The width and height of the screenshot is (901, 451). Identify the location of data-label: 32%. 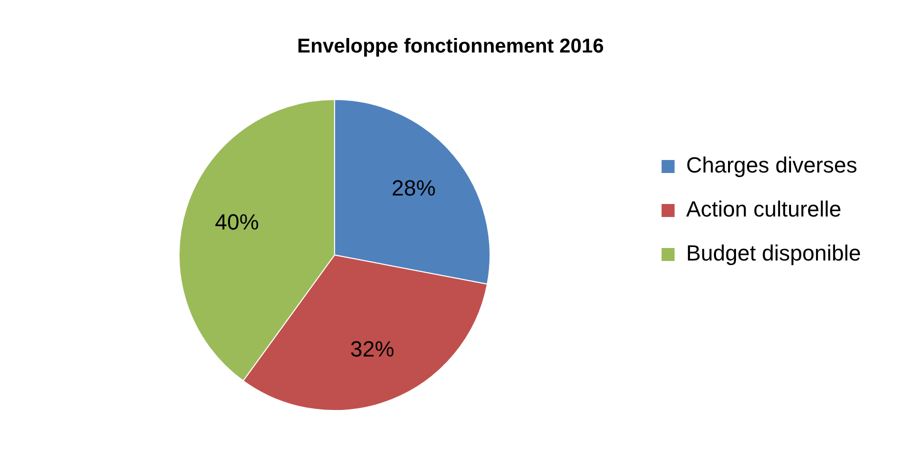
(372, 349).